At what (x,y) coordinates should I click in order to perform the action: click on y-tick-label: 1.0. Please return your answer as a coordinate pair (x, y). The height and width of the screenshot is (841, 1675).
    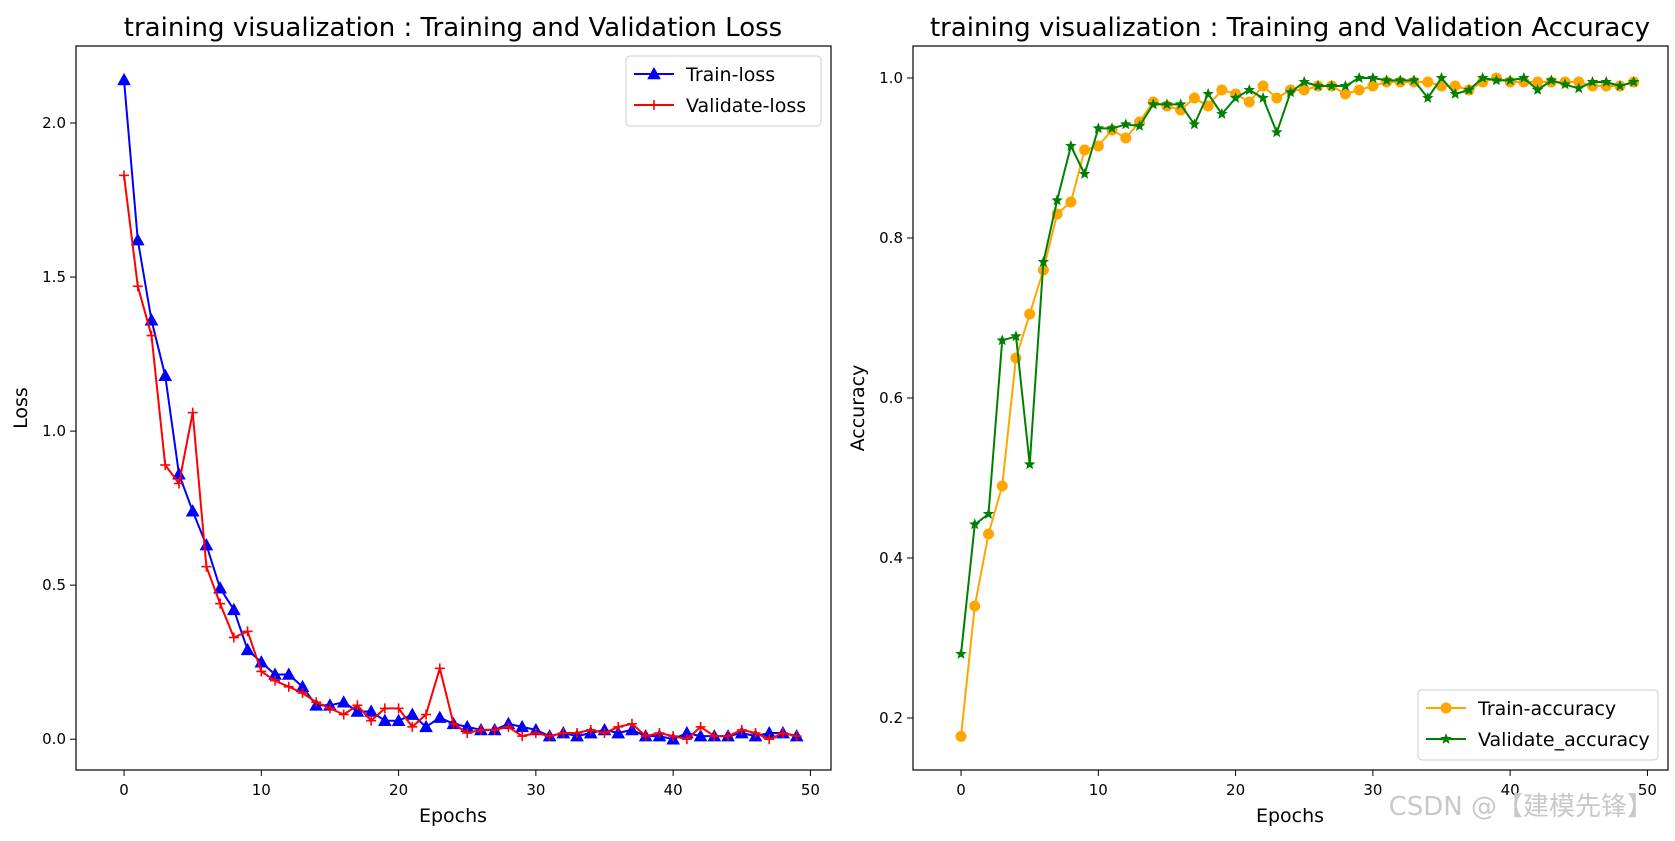
    Looking at the image, I should click on (54, 431).